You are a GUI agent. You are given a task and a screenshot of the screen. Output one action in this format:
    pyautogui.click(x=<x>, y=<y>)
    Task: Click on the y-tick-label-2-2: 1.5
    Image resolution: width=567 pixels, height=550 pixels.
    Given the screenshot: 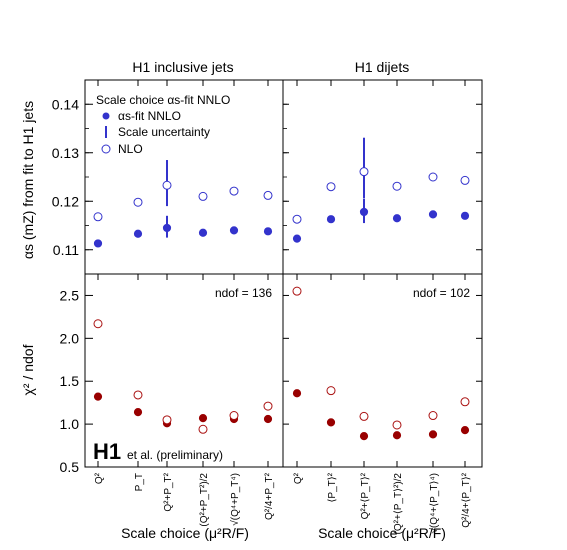 What is the action you would take?
    pyautogui.click(x=70, y=381)
    